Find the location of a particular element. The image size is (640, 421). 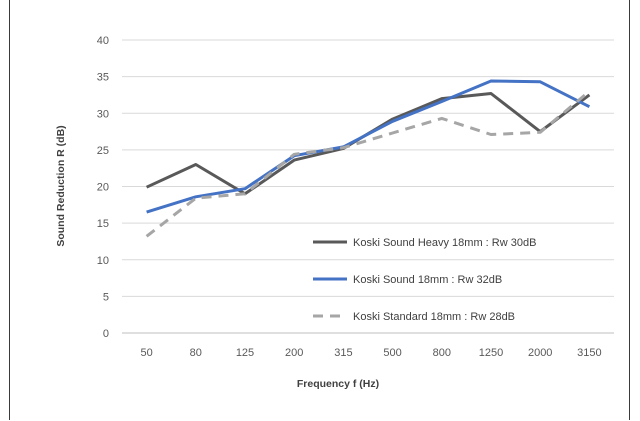

x-tick-label: 80 is located at coordinates (196, 353).